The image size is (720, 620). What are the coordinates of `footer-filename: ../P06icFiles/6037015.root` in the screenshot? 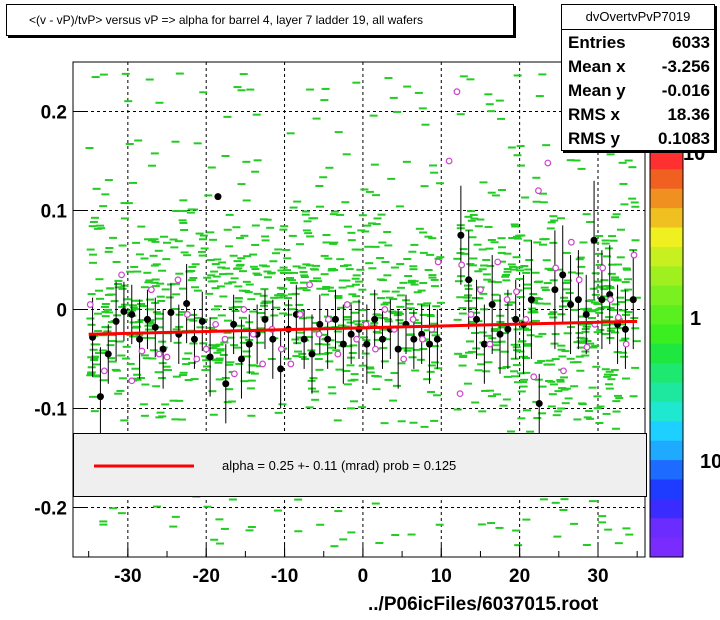 It's located at (483, 604).